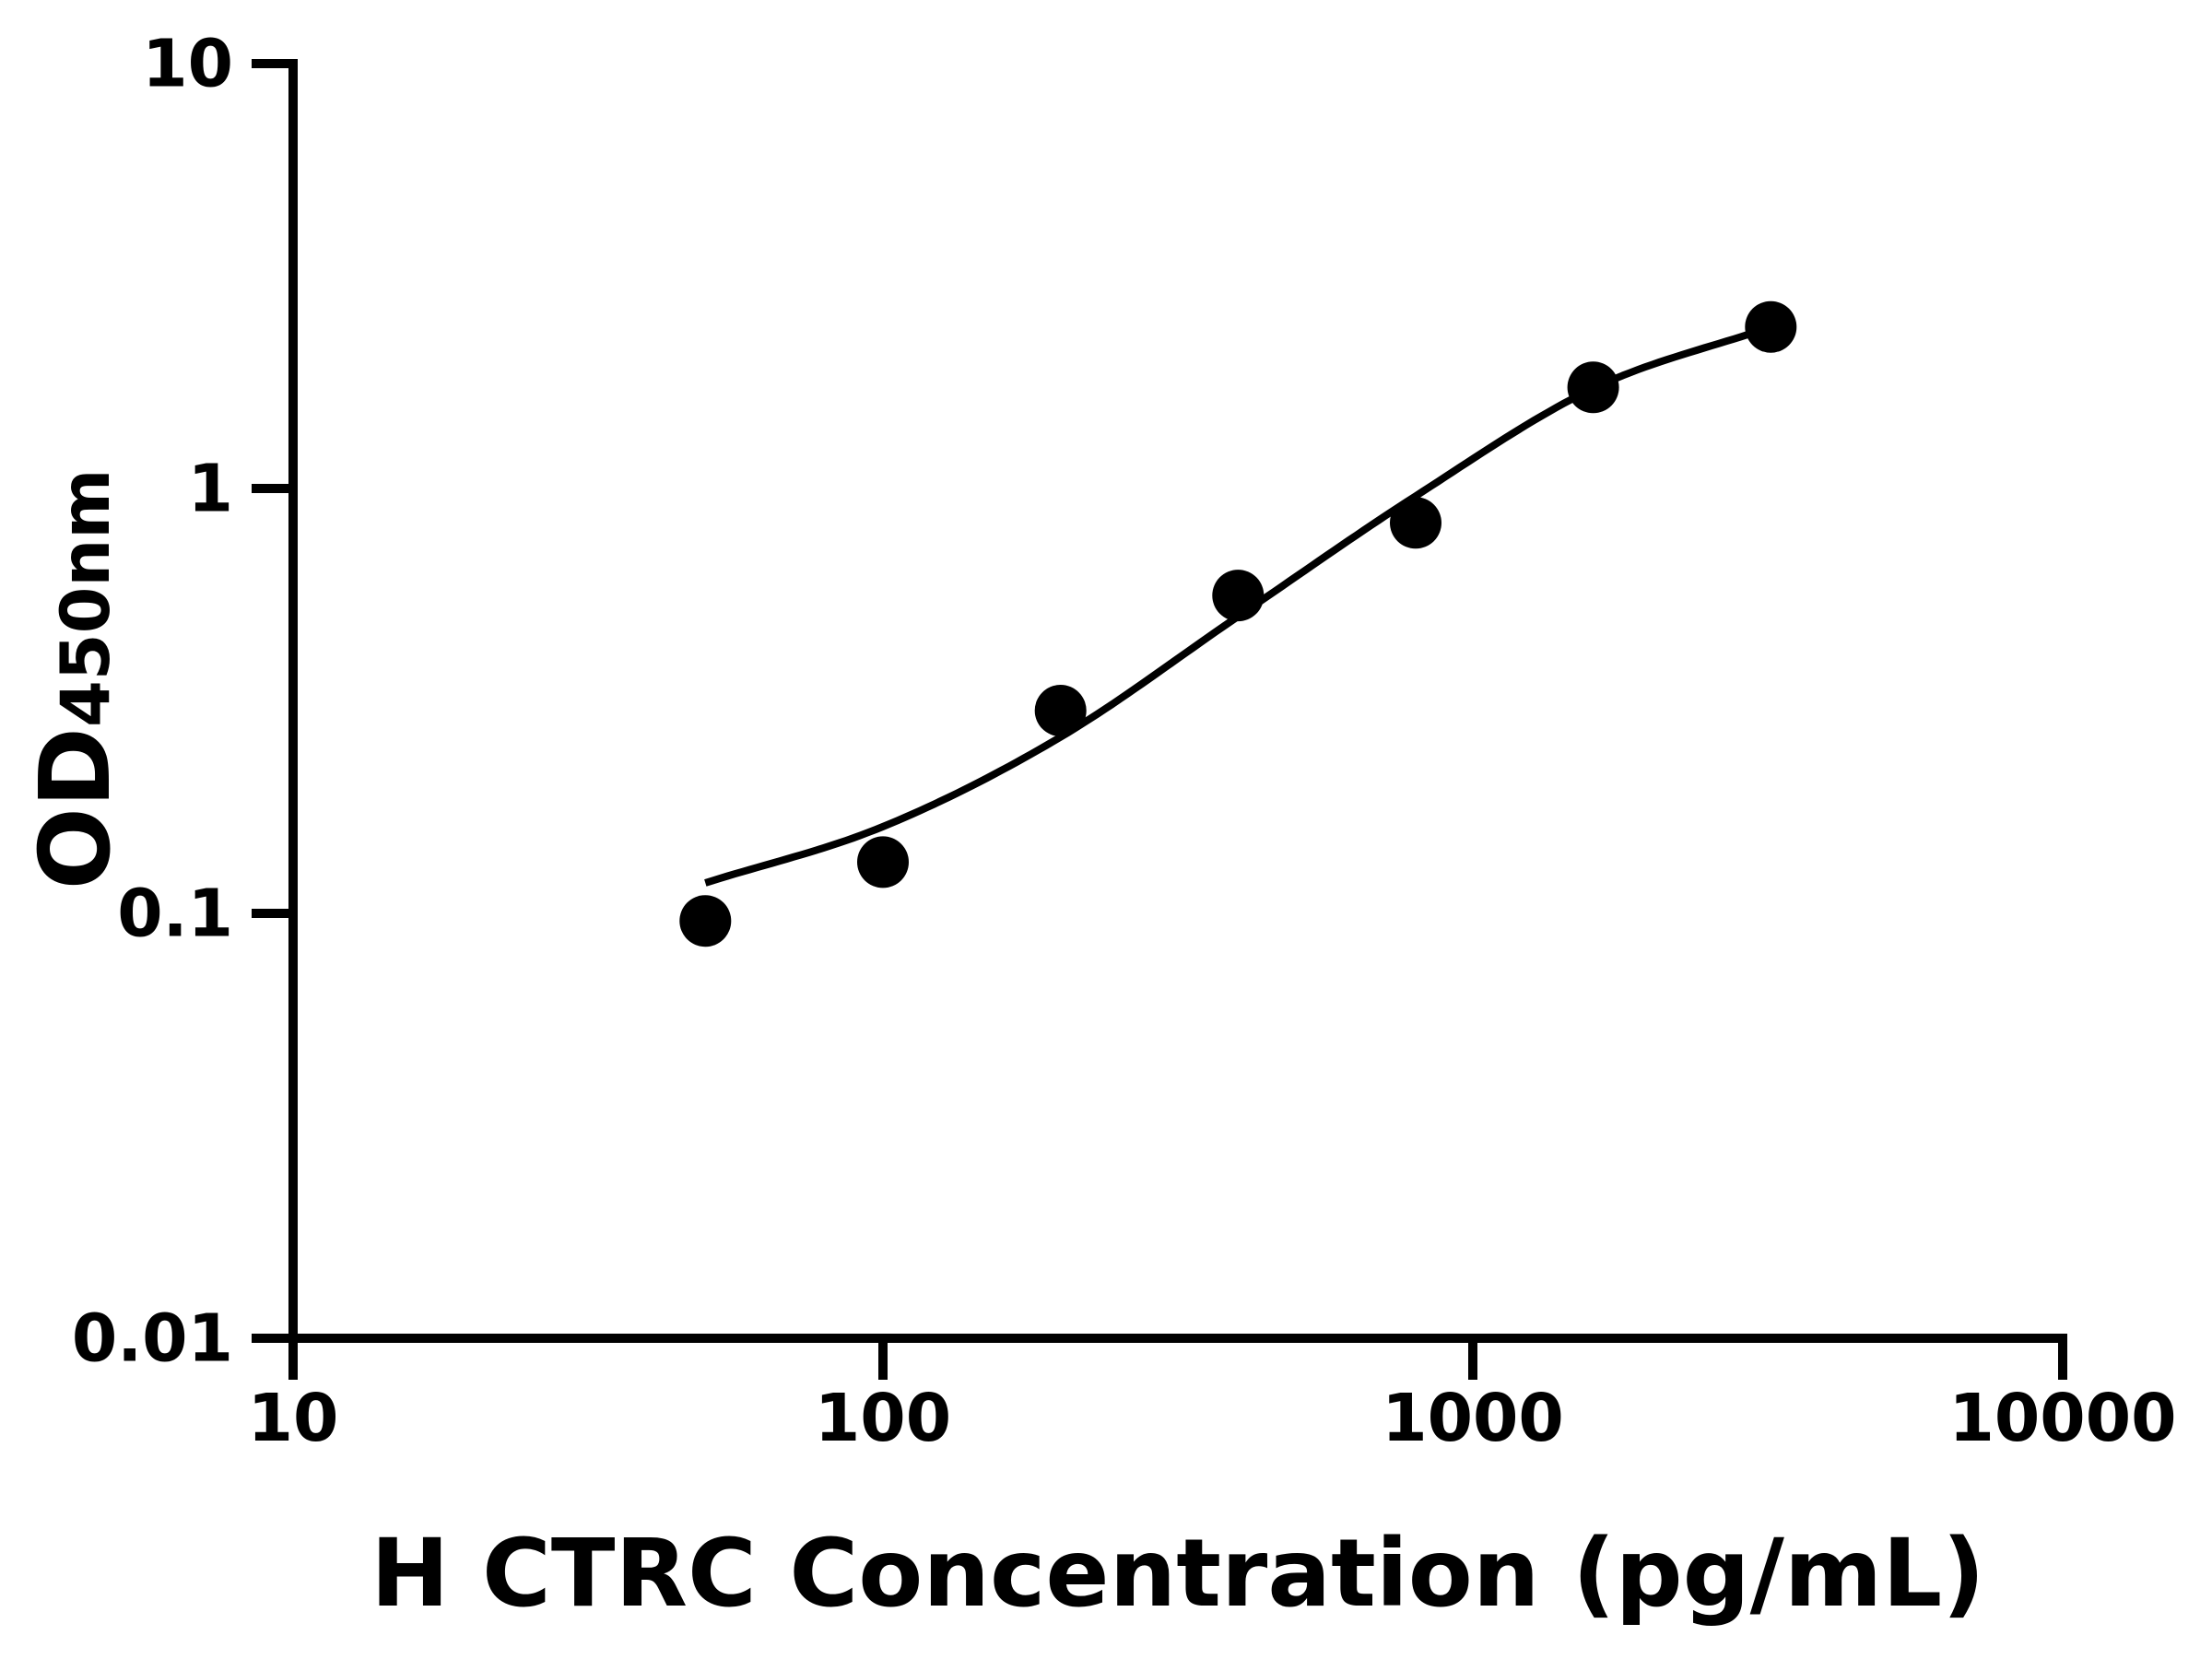  I want to click on y-axis-tick-label: 1, so click(210, 489).